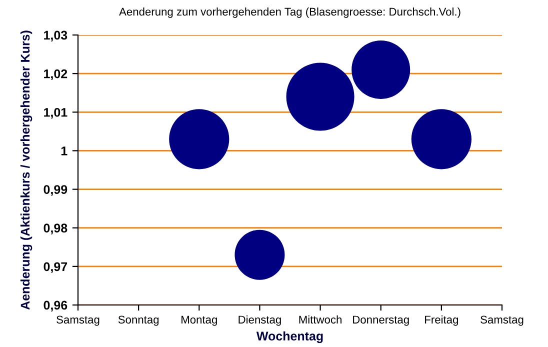  What do you see at coordinates (381, 321) in the screenshot?
I see `x-tick-label: Donnerstag` at bounding box center [381, 321].